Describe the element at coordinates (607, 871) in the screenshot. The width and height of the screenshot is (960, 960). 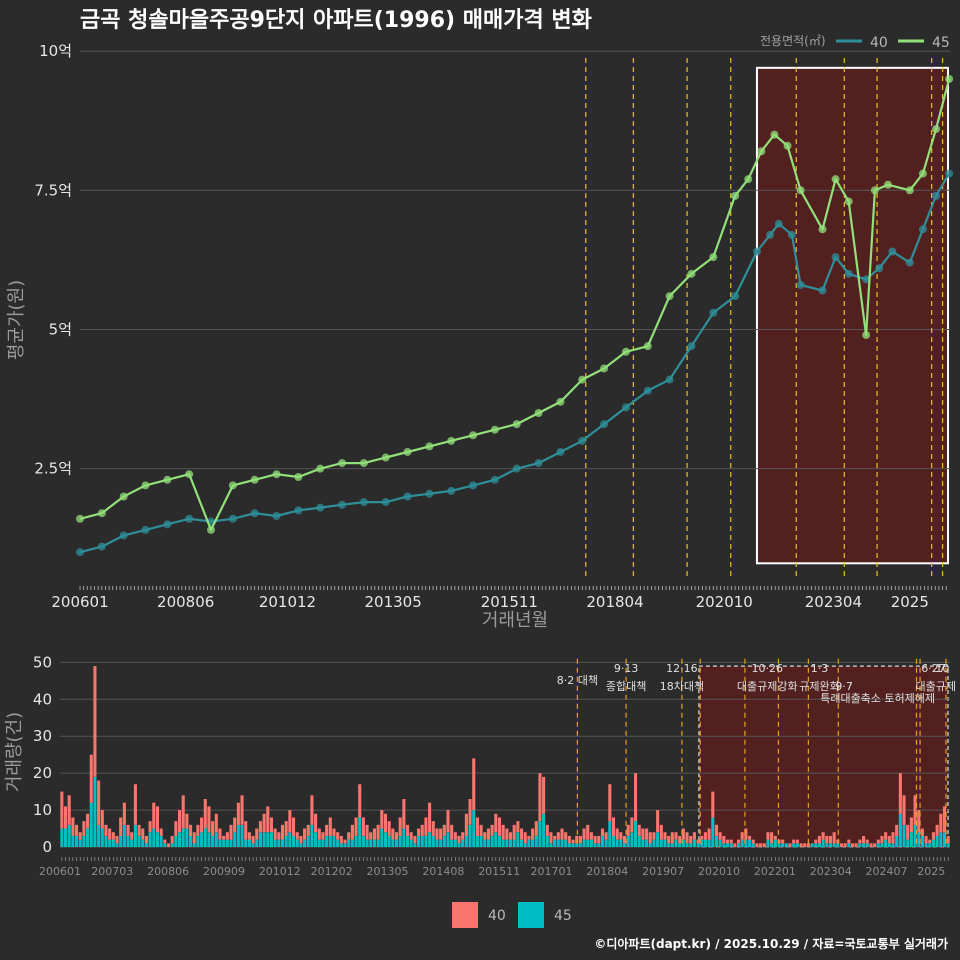
I see `volume-x-tick-label: 201804` at that location.